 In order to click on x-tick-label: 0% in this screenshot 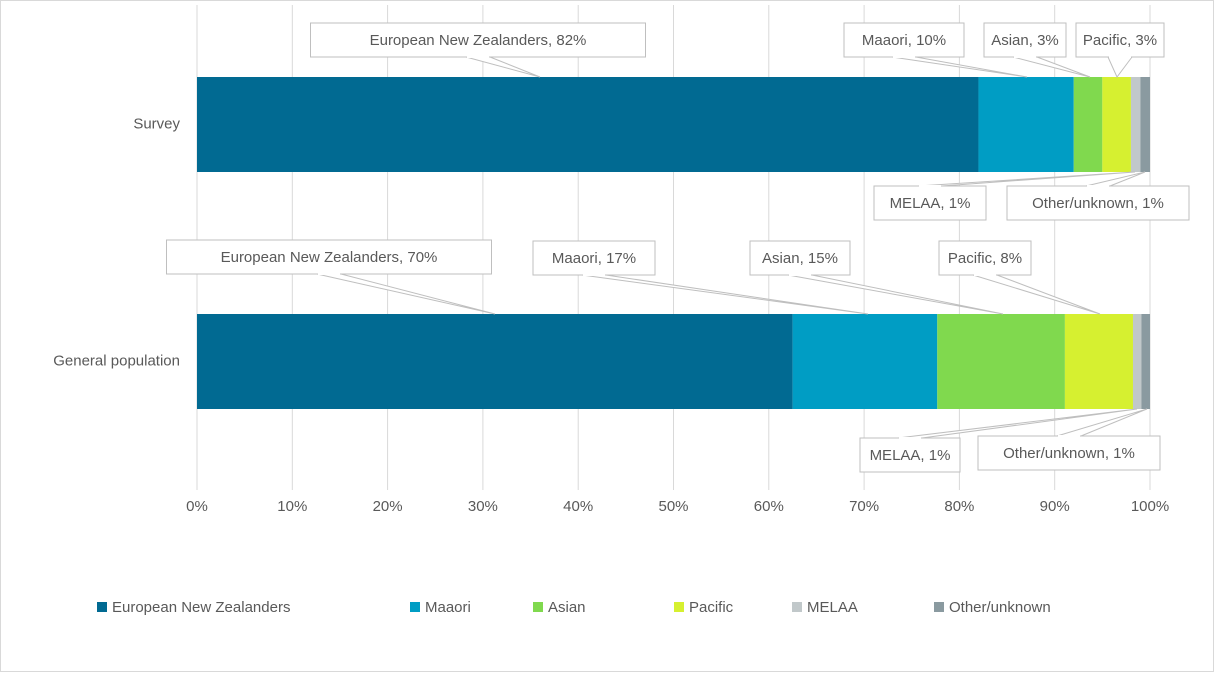, I will do `click(197, 506)`.